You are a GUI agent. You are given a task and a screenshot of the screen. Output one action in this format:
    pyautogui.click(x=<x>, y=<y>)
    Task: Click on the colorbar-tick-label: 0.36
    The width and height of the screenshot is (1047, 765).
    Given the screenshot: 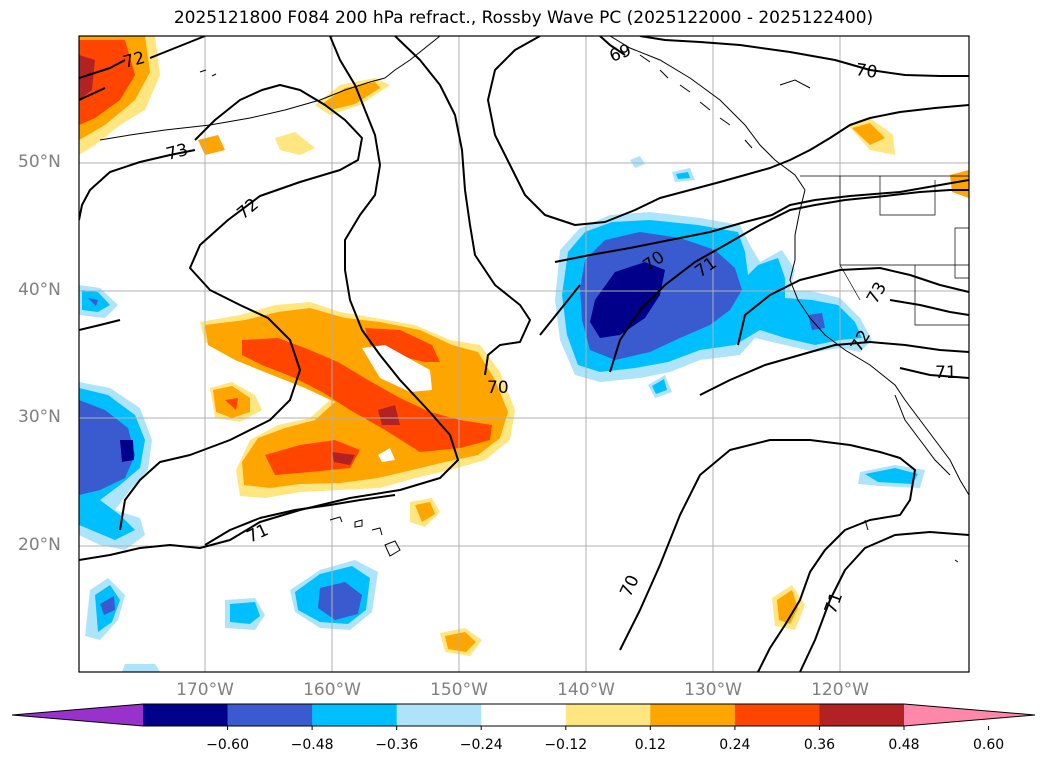 What is the action you would take?
    pyautogui.click(x=819, y=745)
    